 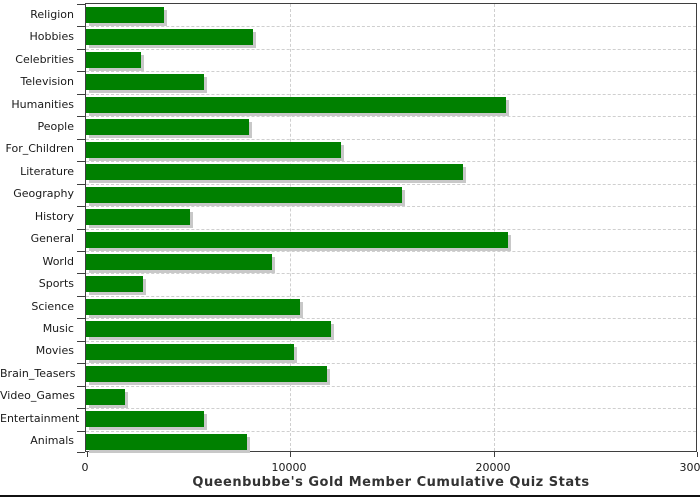 What do you see at coordinates (58, 329) in the screenshot?
I see `category-label: Music` at bounding box center [58, 329].